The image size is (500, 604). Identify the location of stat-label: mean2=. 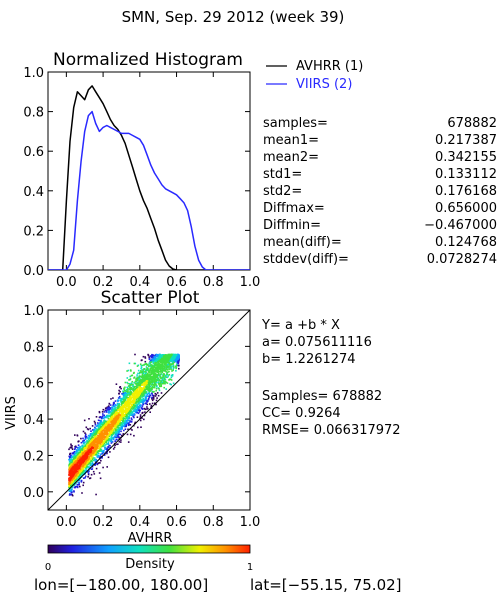
(291, 157).